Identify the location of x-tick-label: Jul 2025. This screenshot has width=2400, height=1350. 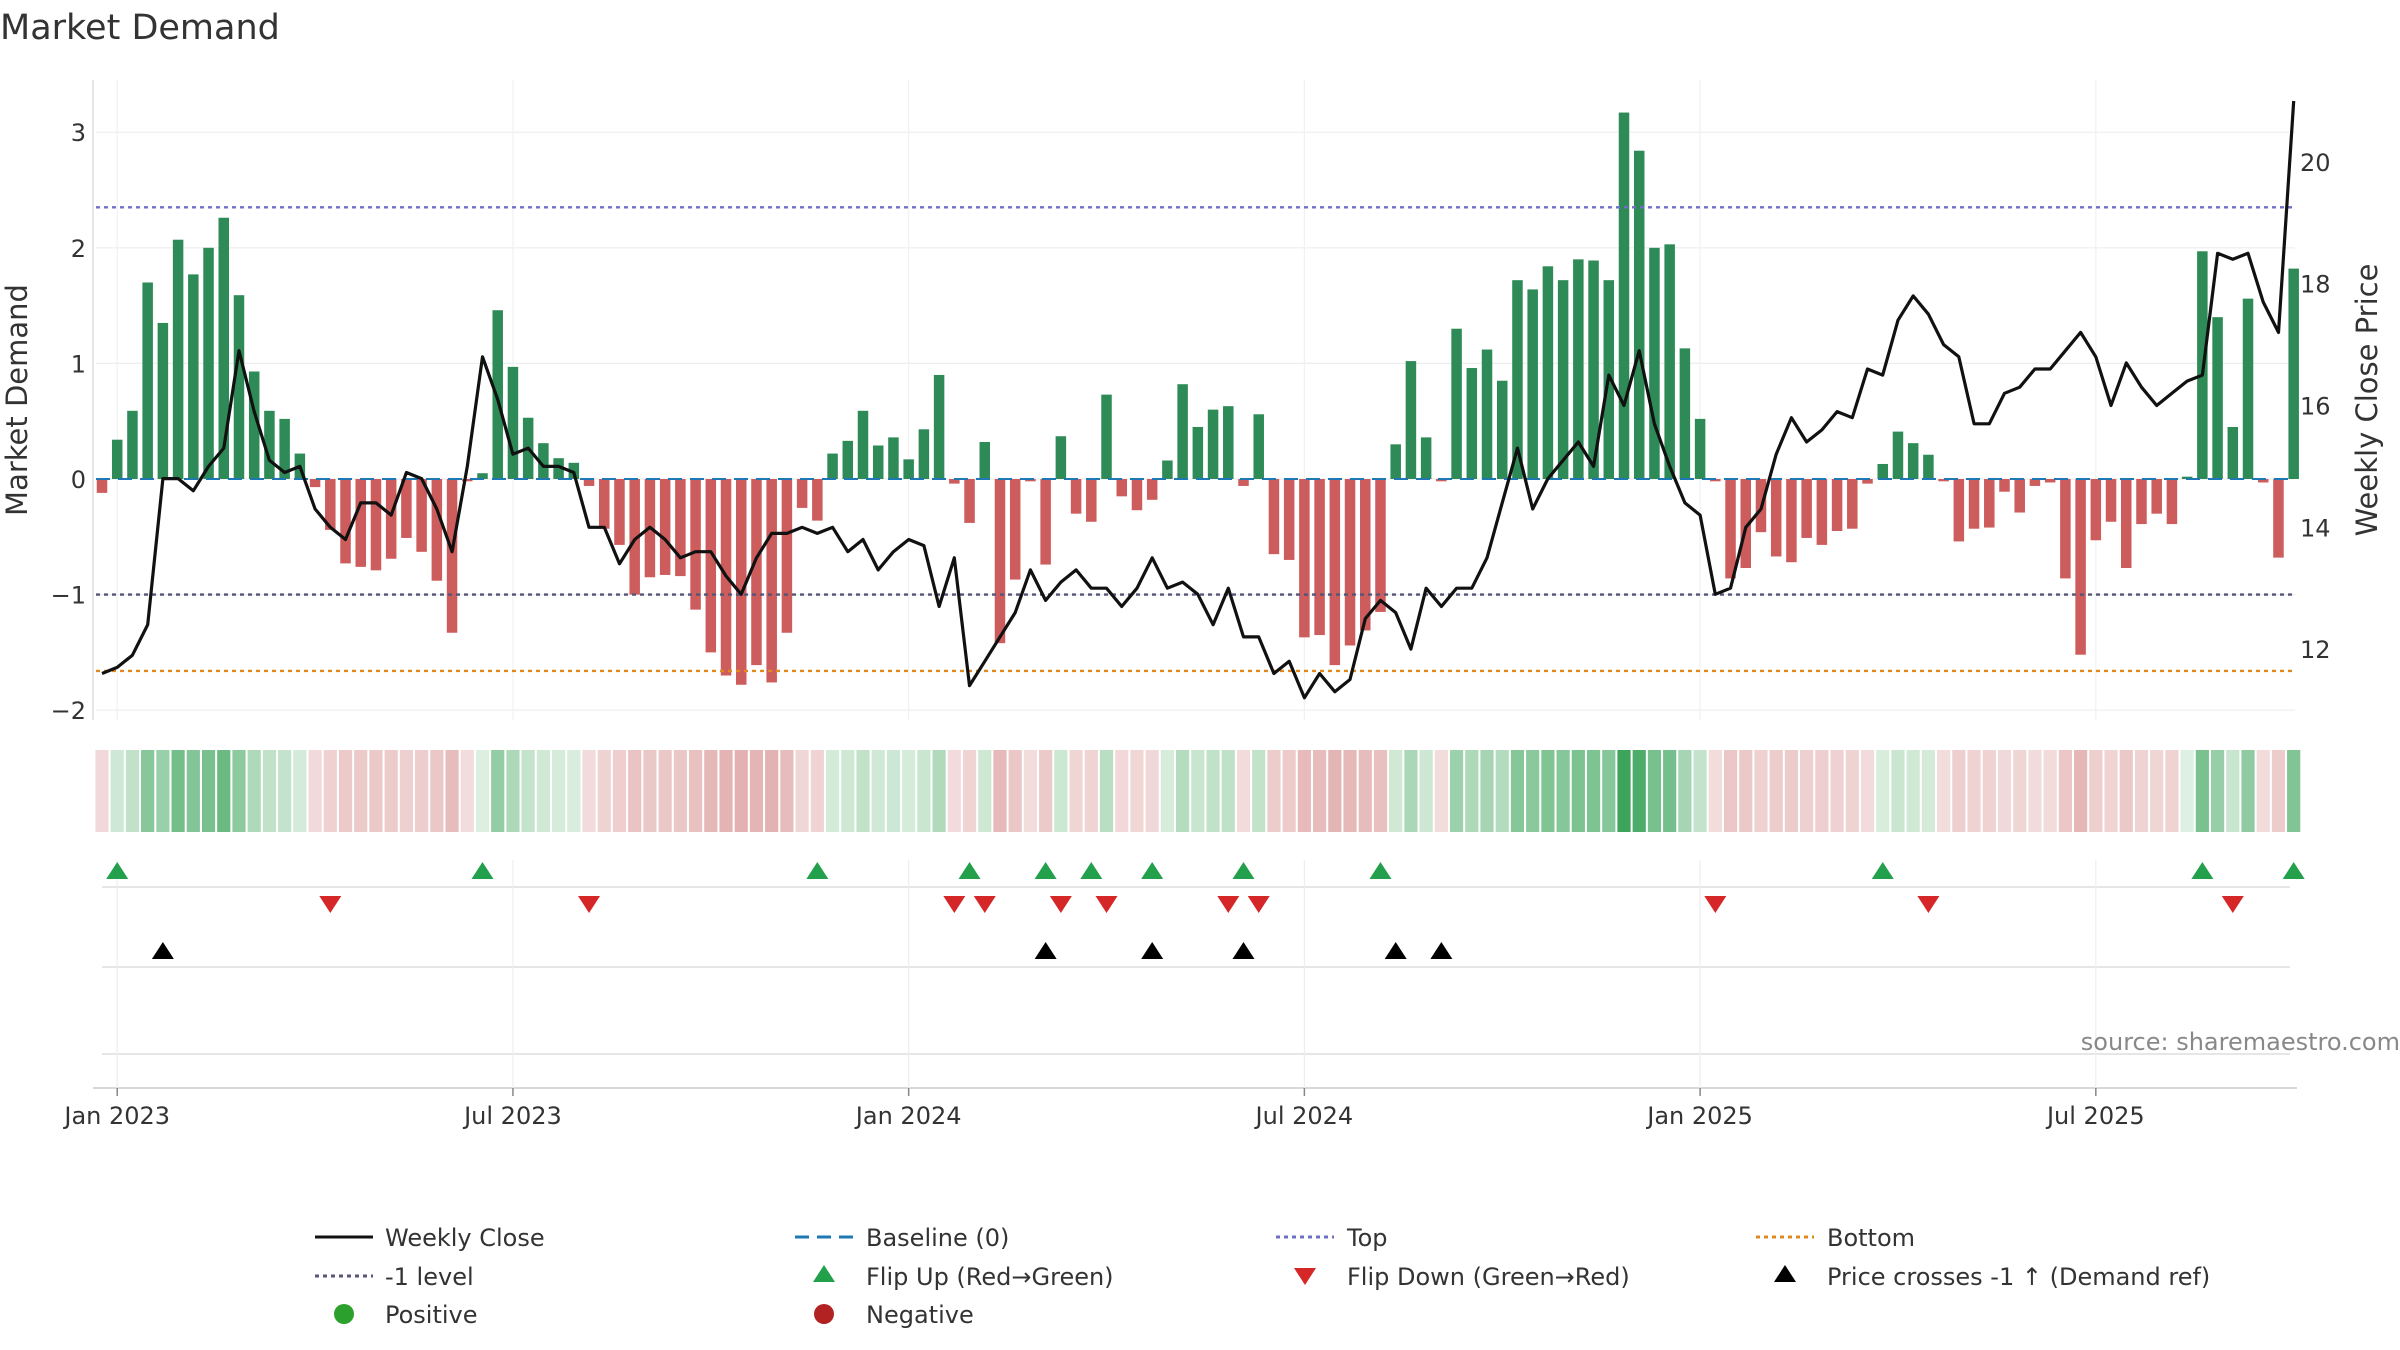
(2095, 1116).